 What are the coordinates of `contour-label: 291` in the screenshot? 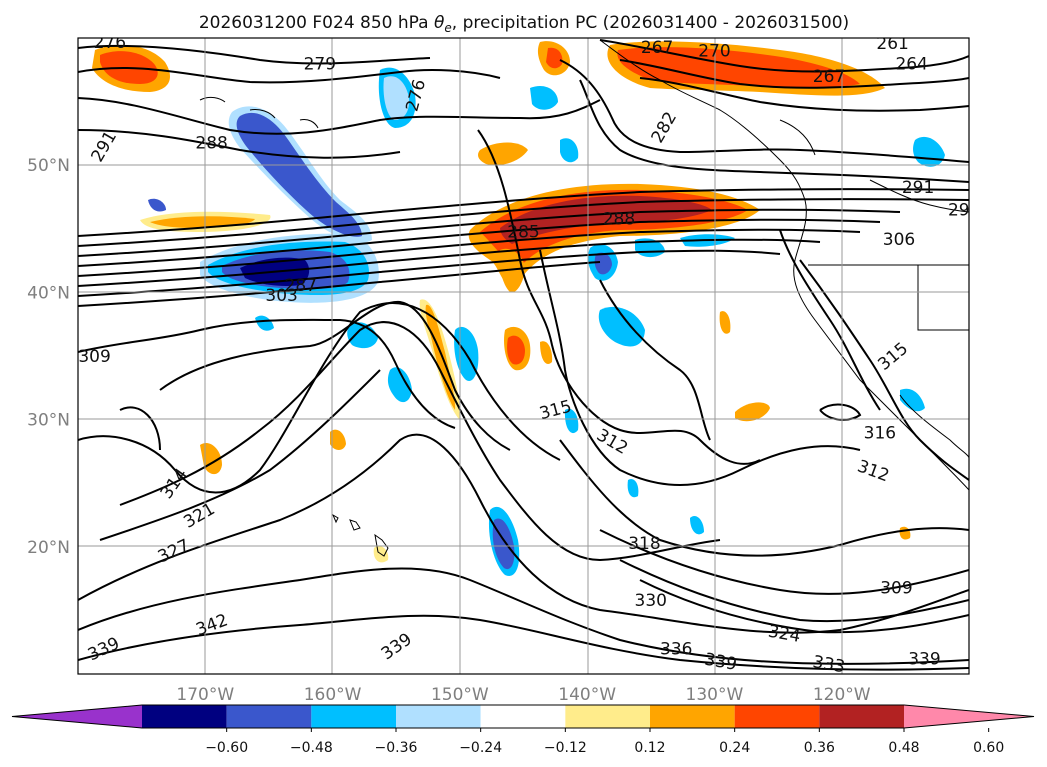 It's located at (918, 188).